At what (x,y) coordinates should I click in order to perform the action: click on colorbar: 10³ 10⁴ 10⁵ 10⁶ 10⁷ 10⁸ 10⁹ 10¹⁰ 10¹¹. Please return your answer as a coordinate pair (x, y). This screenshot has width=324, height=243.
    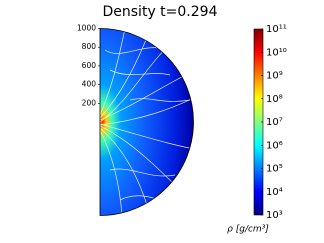
    Looking at the image, I should click on (270, 122).